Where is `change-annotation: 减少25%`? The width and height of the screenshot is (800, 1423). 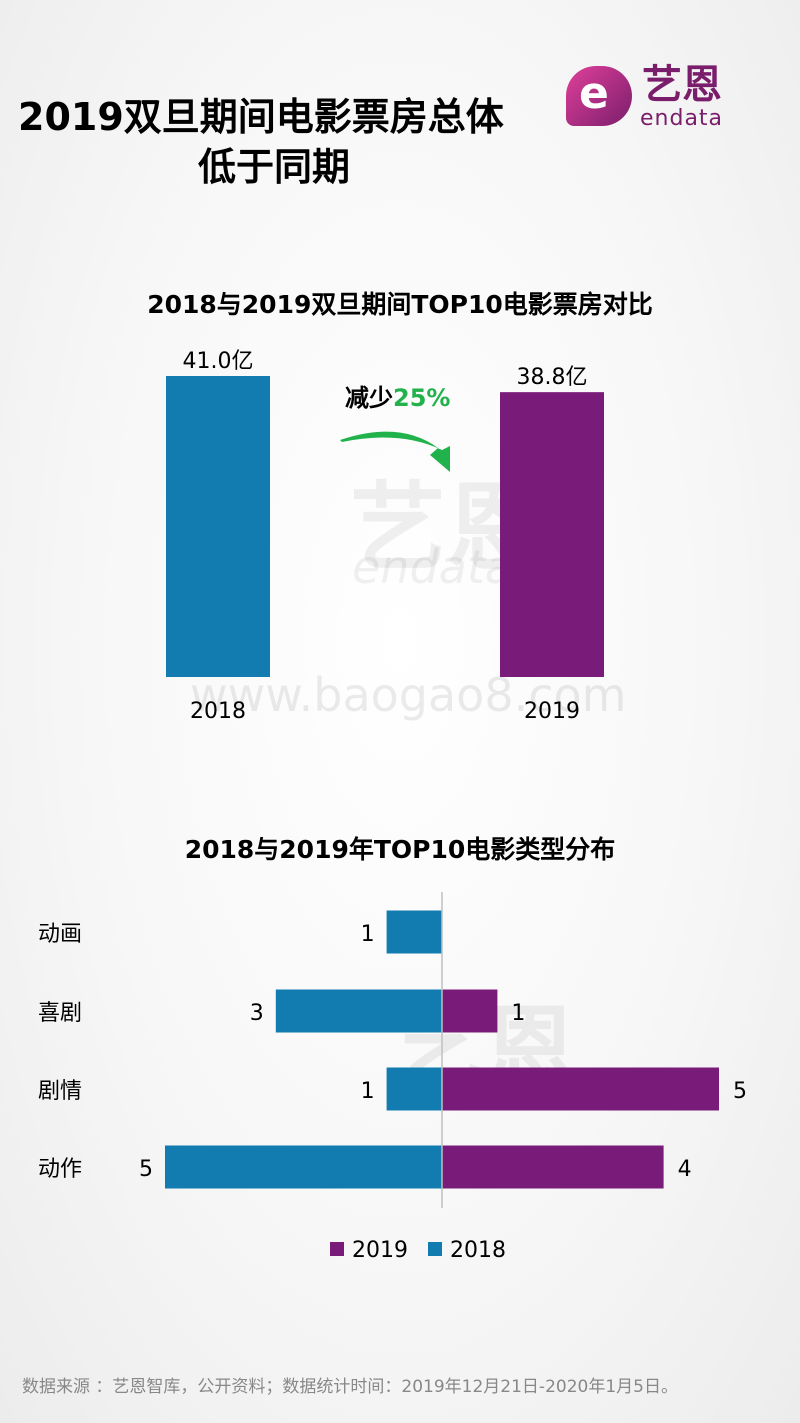
change-annotation: 减少25% is located at coordinates (397, 398).